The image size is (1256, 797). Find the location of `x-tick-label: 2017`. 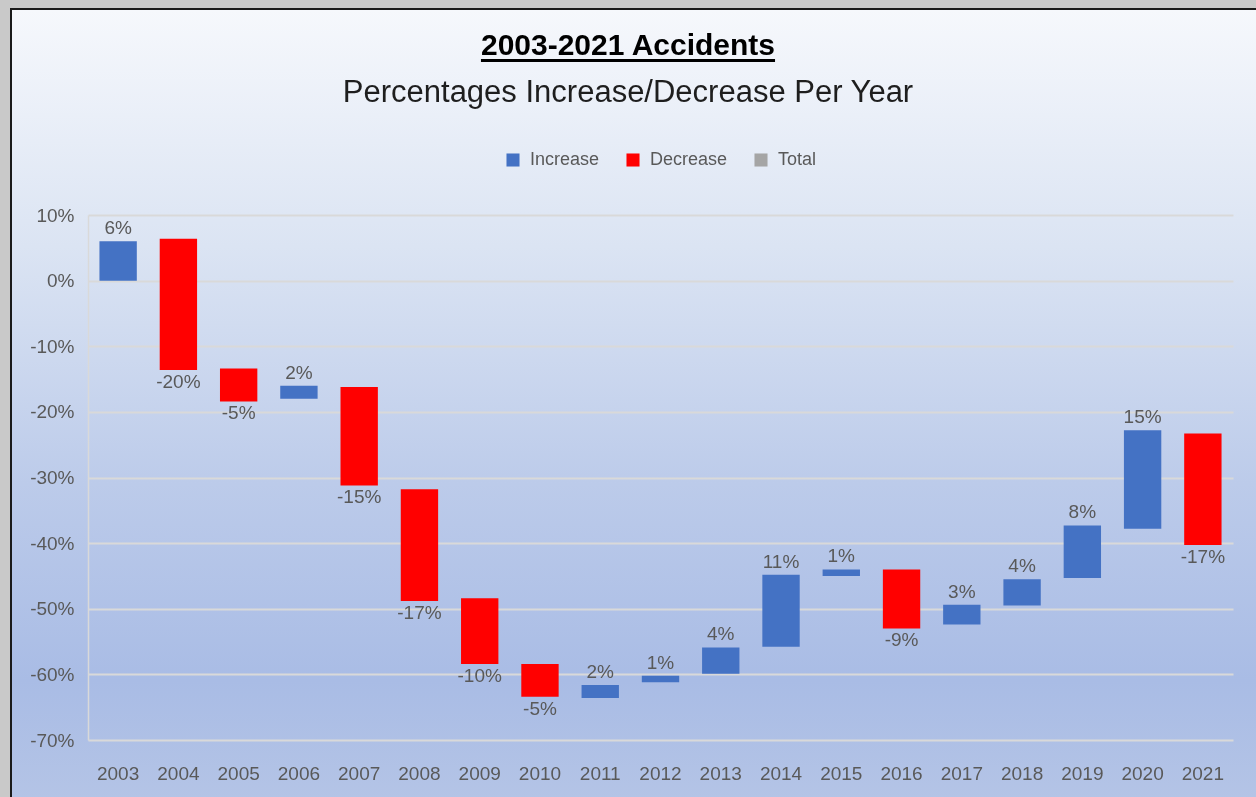

x-tick-label: 2017 is located at coordinates (961, 773).